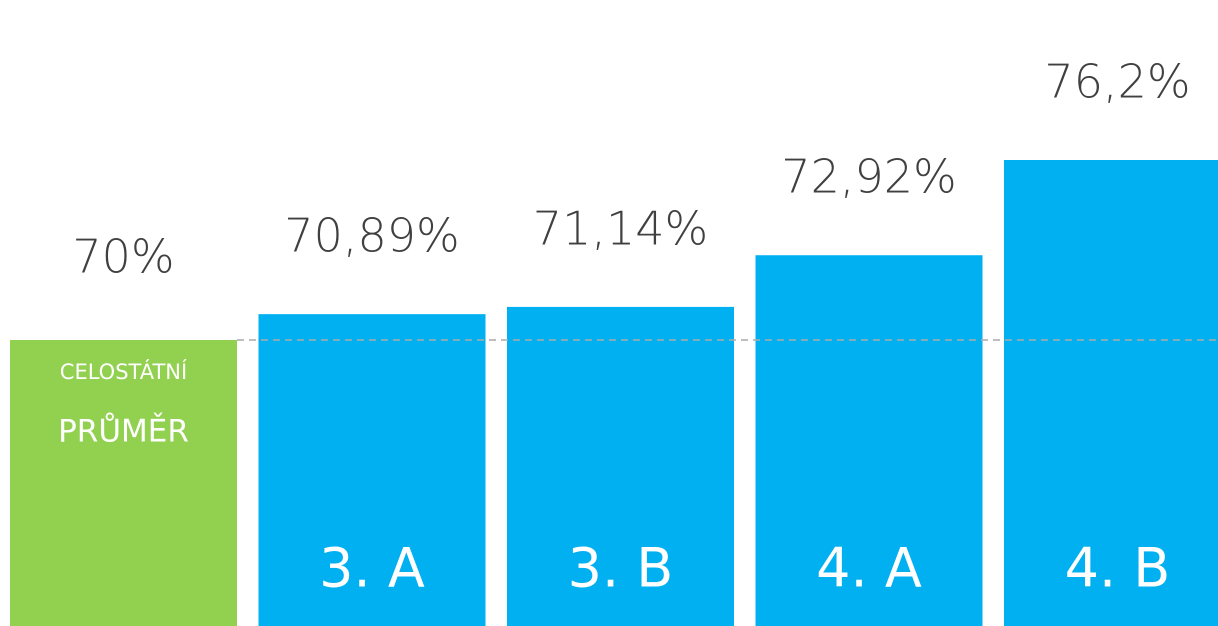 This screenshot has height=626, width=1218. Describe the element at coordinates (123, 483) in the screenshot. I see `reference-bar` at that location.